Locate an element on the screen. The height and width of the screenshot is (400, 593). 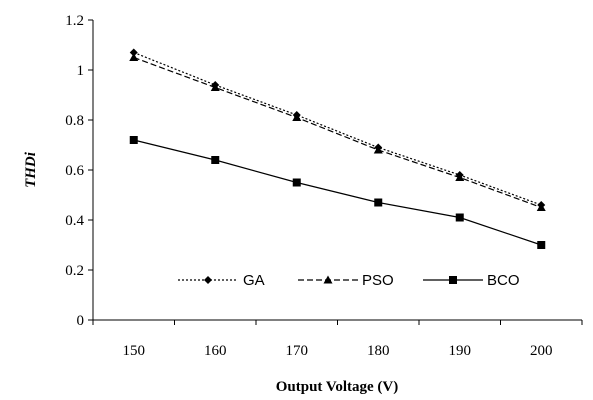
legend-label: PSO is located at coordinates (378, 280).